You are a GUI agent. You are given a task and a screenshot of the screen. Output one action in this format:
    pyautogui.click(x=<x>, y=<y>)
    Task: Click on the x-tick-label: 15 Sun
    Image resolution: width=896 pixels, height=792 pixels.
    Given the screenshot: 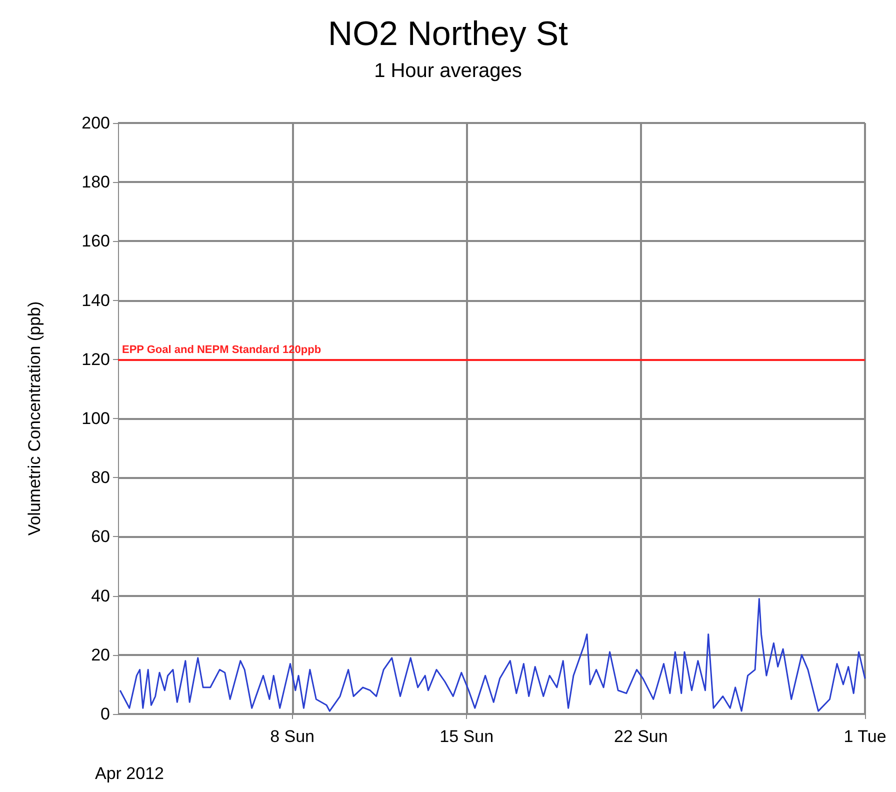 What is the action you would take?
    pyautogui.click(x=467, y=736)
    